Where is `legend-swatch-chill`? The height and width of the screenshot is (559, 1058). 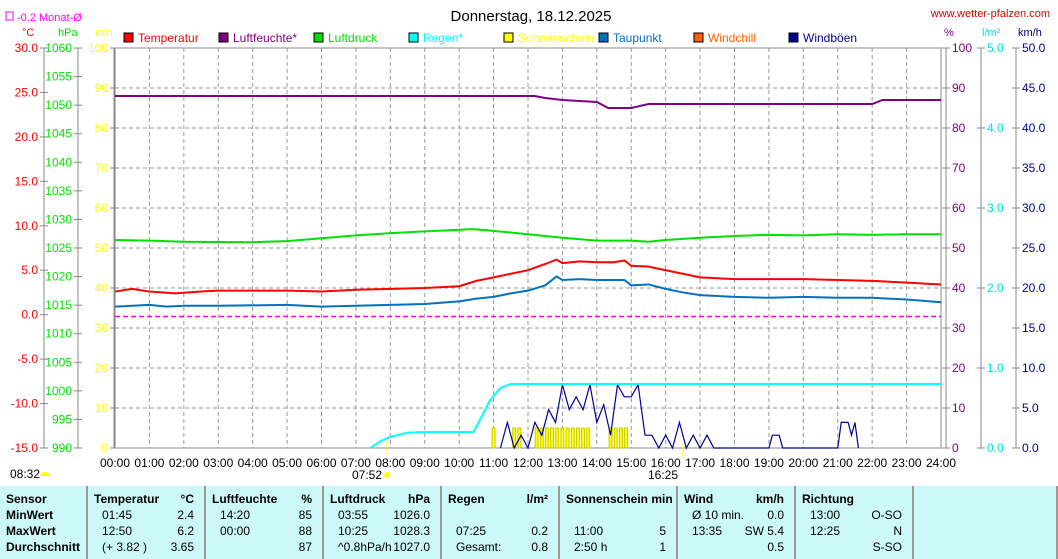 legend-swatch-chill is located at coordinates (698, 37).